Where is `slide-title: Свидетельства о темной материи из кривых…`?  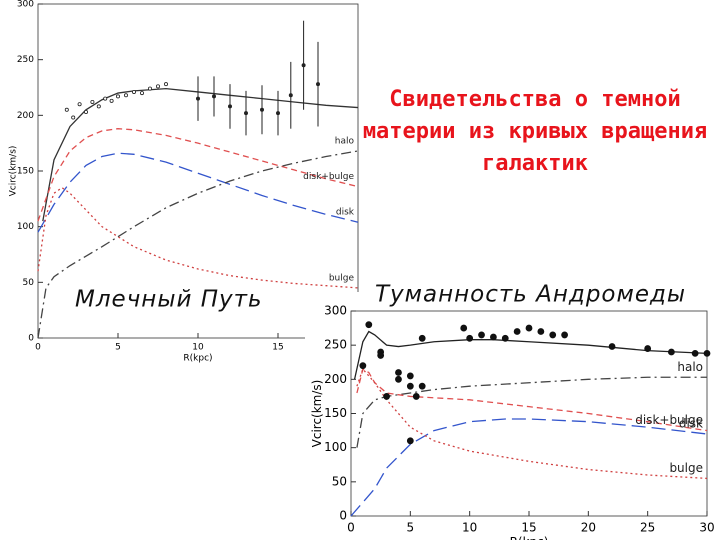 slide-title: Свидетельства о темной материи из кривых… is located at coordinates (535, 131).